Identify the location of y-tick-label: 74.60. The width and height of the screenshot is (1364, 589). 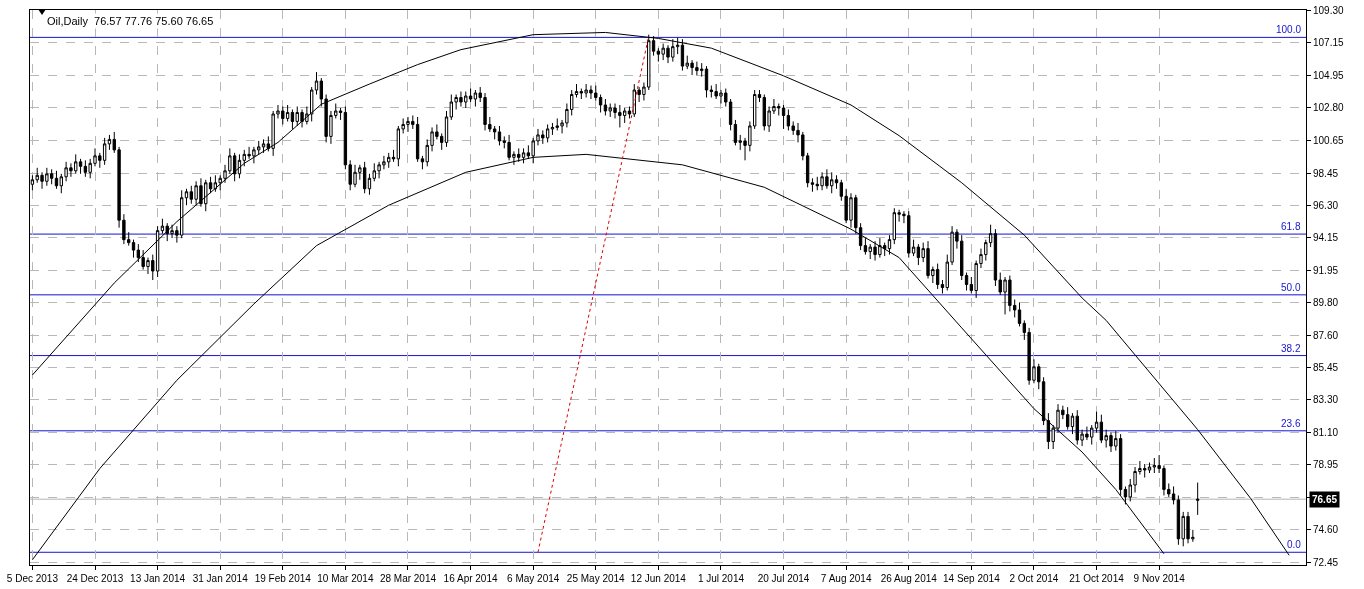
(1326, 530).